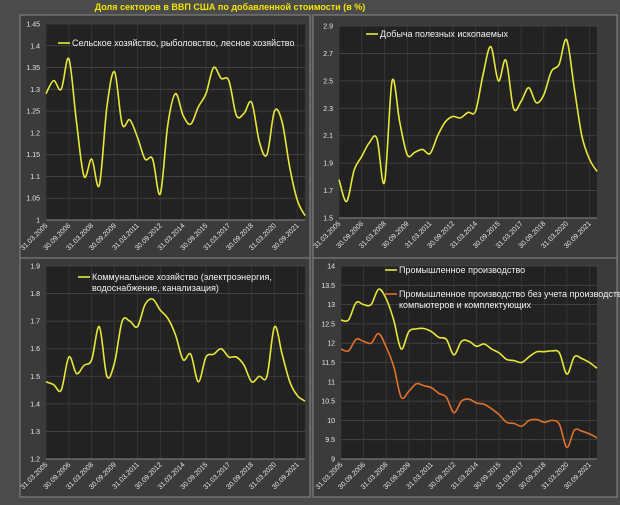 Image resolution: width=620 pixels, height=505 pixels. I want to click on y-tick-label: 14, so click(331, 267).